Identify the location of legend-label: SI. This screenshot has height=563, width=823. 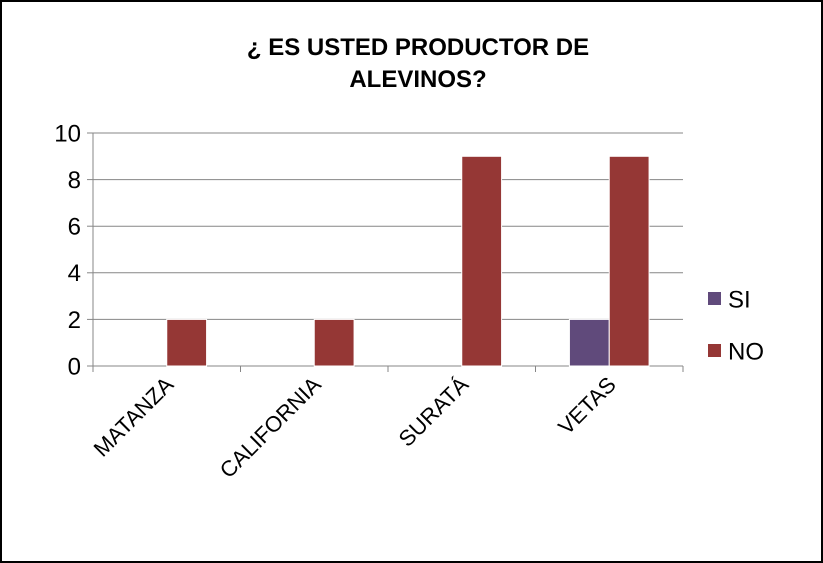
(739, 300).